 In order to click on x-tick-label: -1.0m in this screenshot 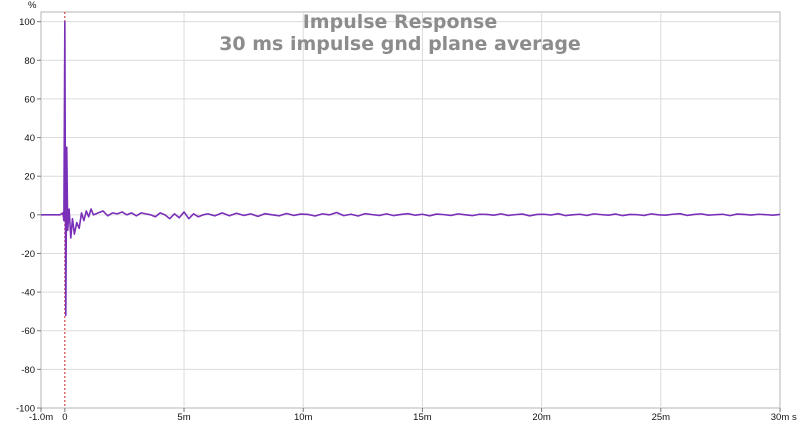, I will do `click(41, 417)`.